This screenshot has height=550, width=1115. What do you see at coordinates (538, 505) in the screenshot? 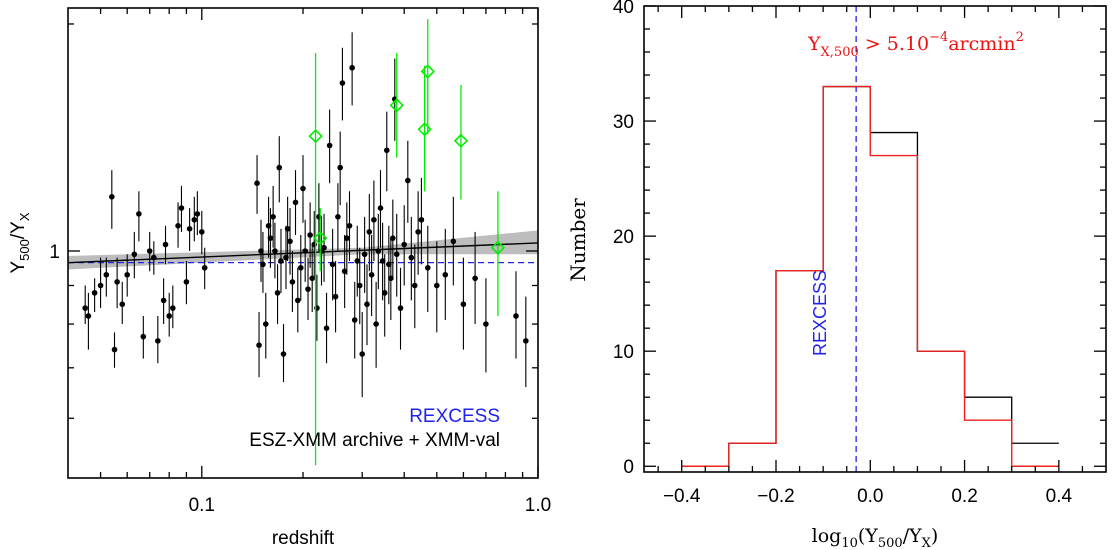
I see `x-tick-label: 1.0` at bounding box center [538, 505].